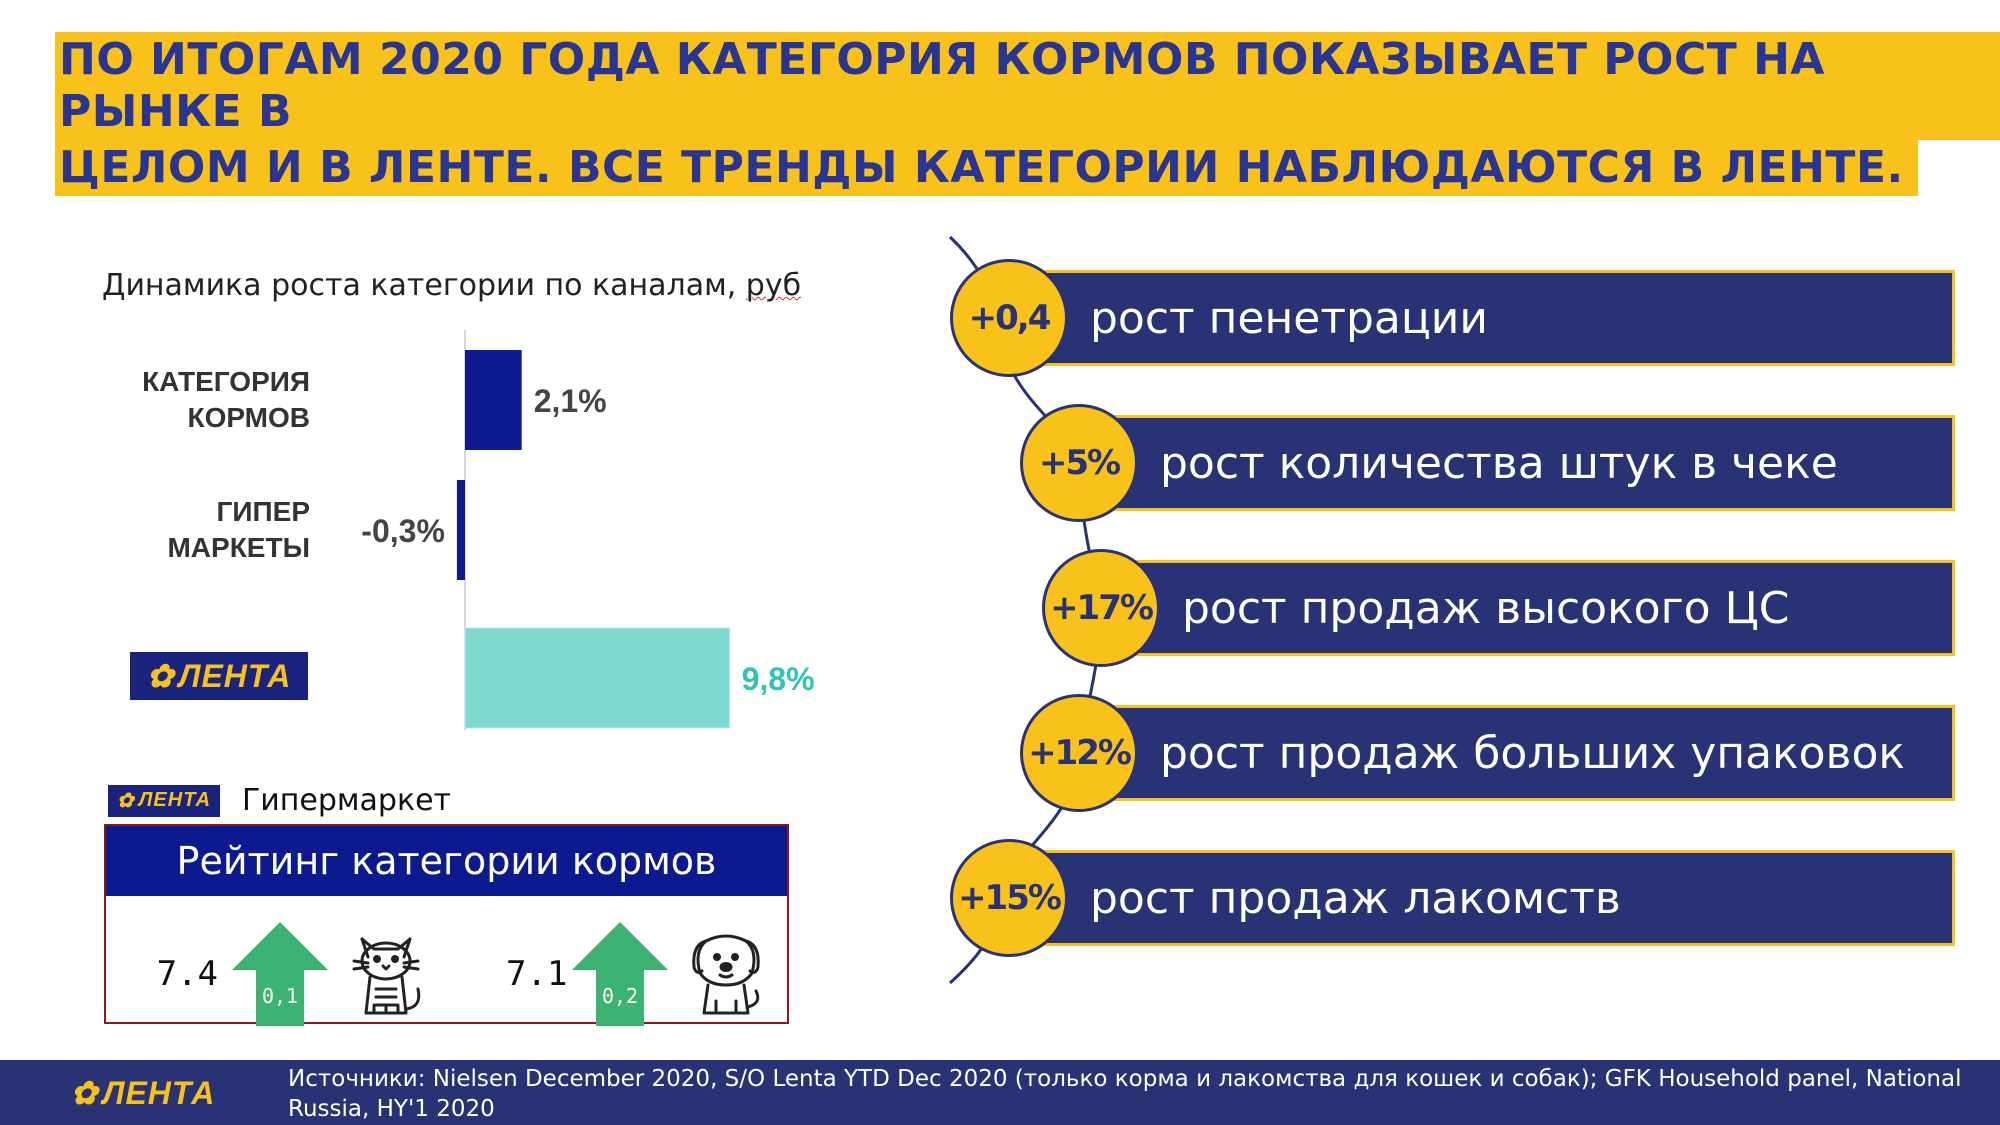 The height and width of the screenshot is (1125, 2000). I want to click on metric-bar: рост продаж высокого ЦС, so click(1541, 608).